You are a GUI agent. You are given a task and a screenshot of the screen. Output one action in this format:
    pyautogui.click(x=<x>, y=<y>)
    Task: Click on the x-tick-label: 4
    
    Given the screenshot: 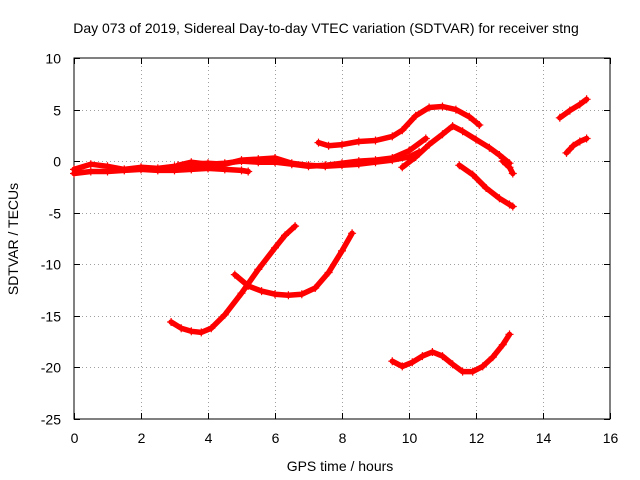 What is the action you would take?
    pyautogui.click(x=209, y=438)
    